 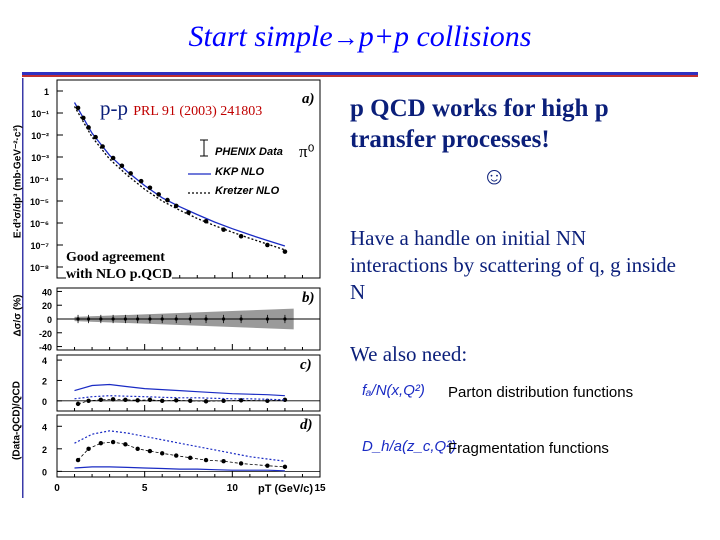 What do you see at coordinates (494, 177) in the screenshot?
I see `smiley-icon: ☺` at bounding box center [494, 177].